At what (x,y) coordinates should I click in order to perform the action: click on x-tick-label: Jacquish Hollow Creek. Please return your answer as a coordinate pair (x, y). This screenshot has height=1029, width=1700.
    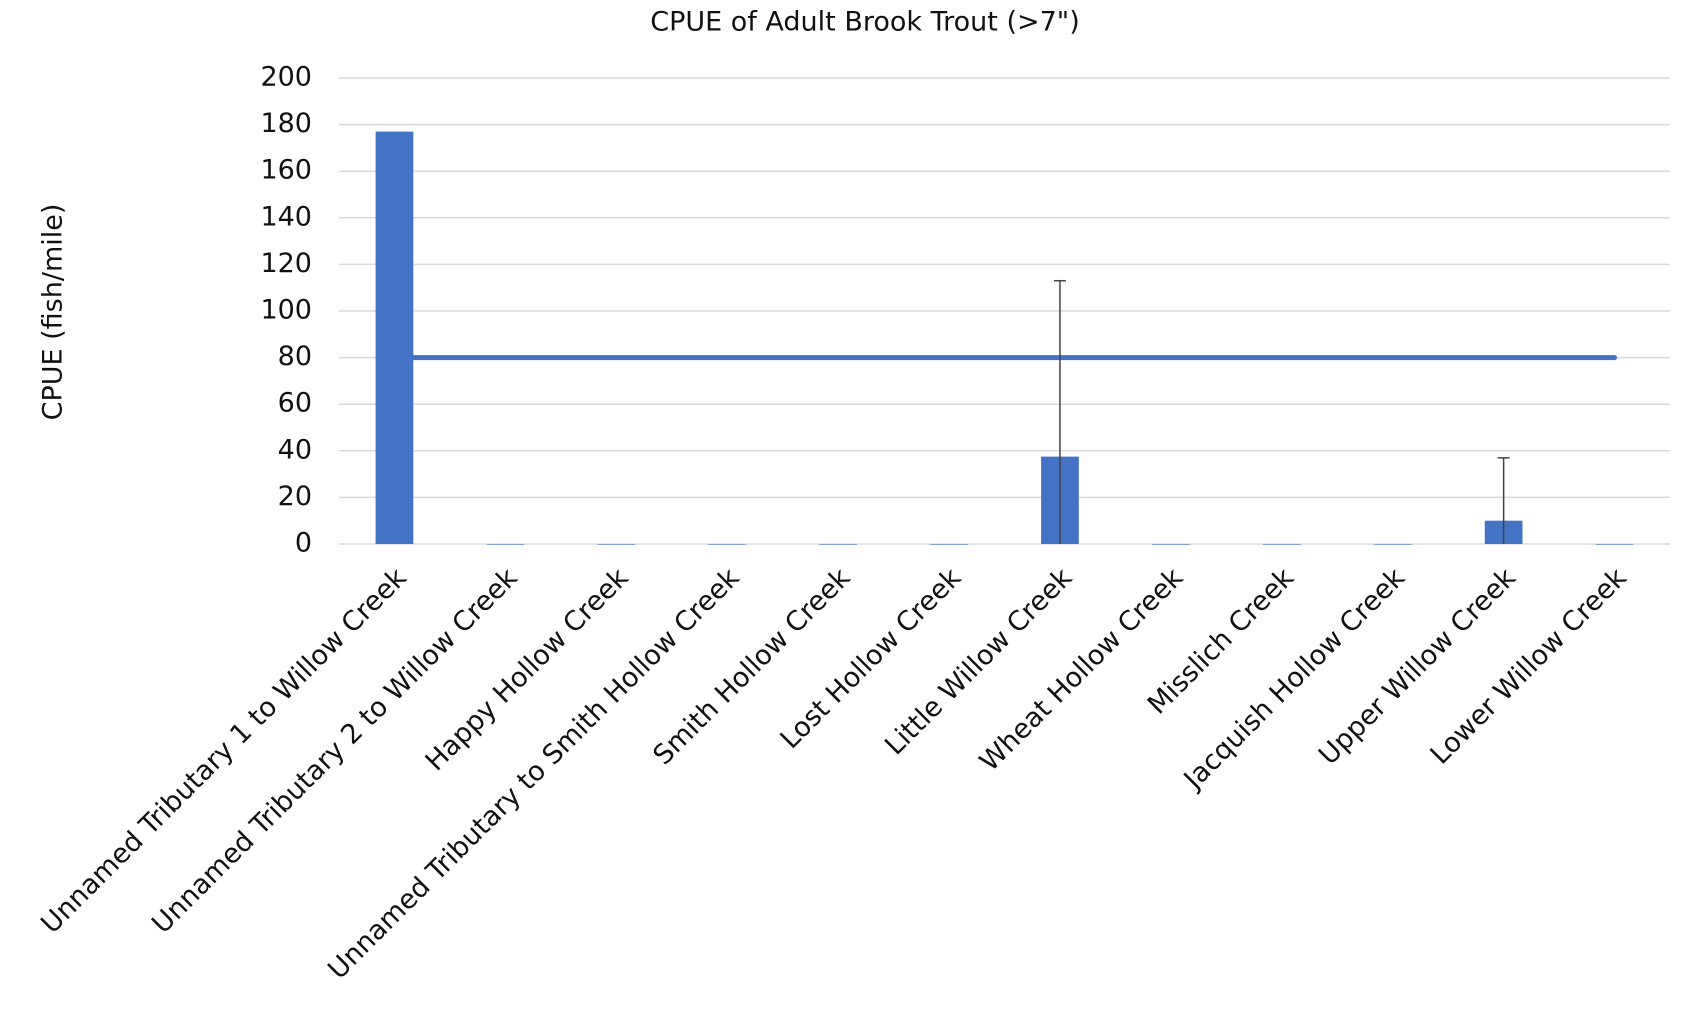
    Looking at the image, I should click on (1294, 679).